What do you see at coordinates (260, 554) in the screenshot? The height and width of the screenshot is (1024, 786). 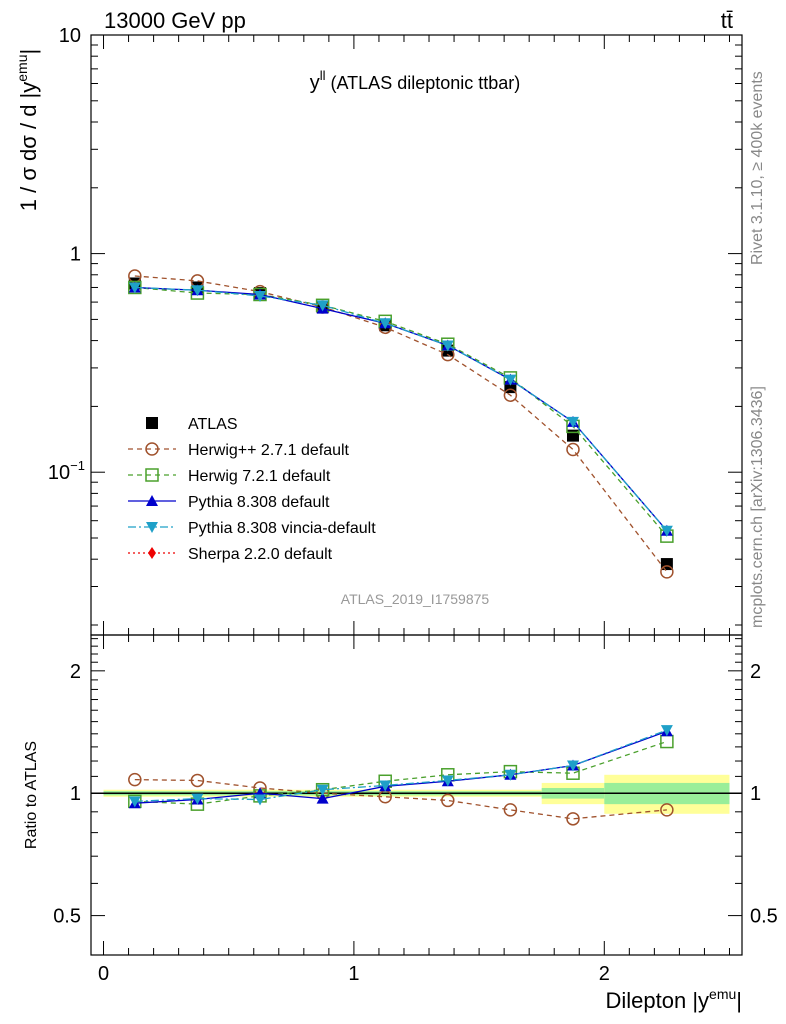 I see `legend-label-5: Sherpa 2.2.0 default` at bounding box center [260, 554].